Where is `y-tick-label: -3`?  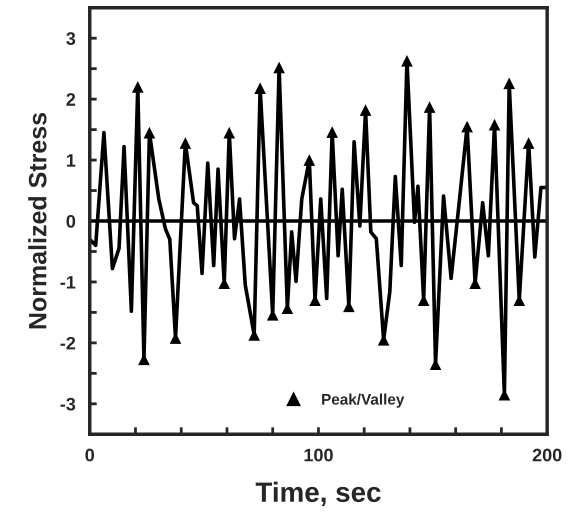 y-tick-label: -3 is located at coordinates (68, 404).